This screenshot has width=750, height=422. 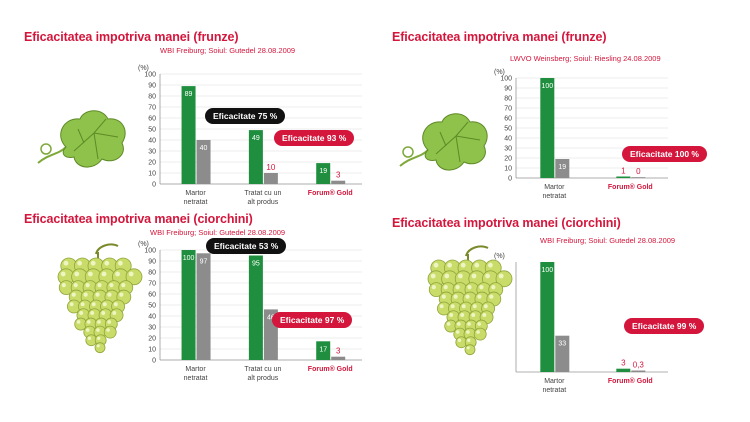 What do you see at coordinates (204, 261) in the screenshot?
I see `bar-value-label: 97` at bounding box center [204, 261].